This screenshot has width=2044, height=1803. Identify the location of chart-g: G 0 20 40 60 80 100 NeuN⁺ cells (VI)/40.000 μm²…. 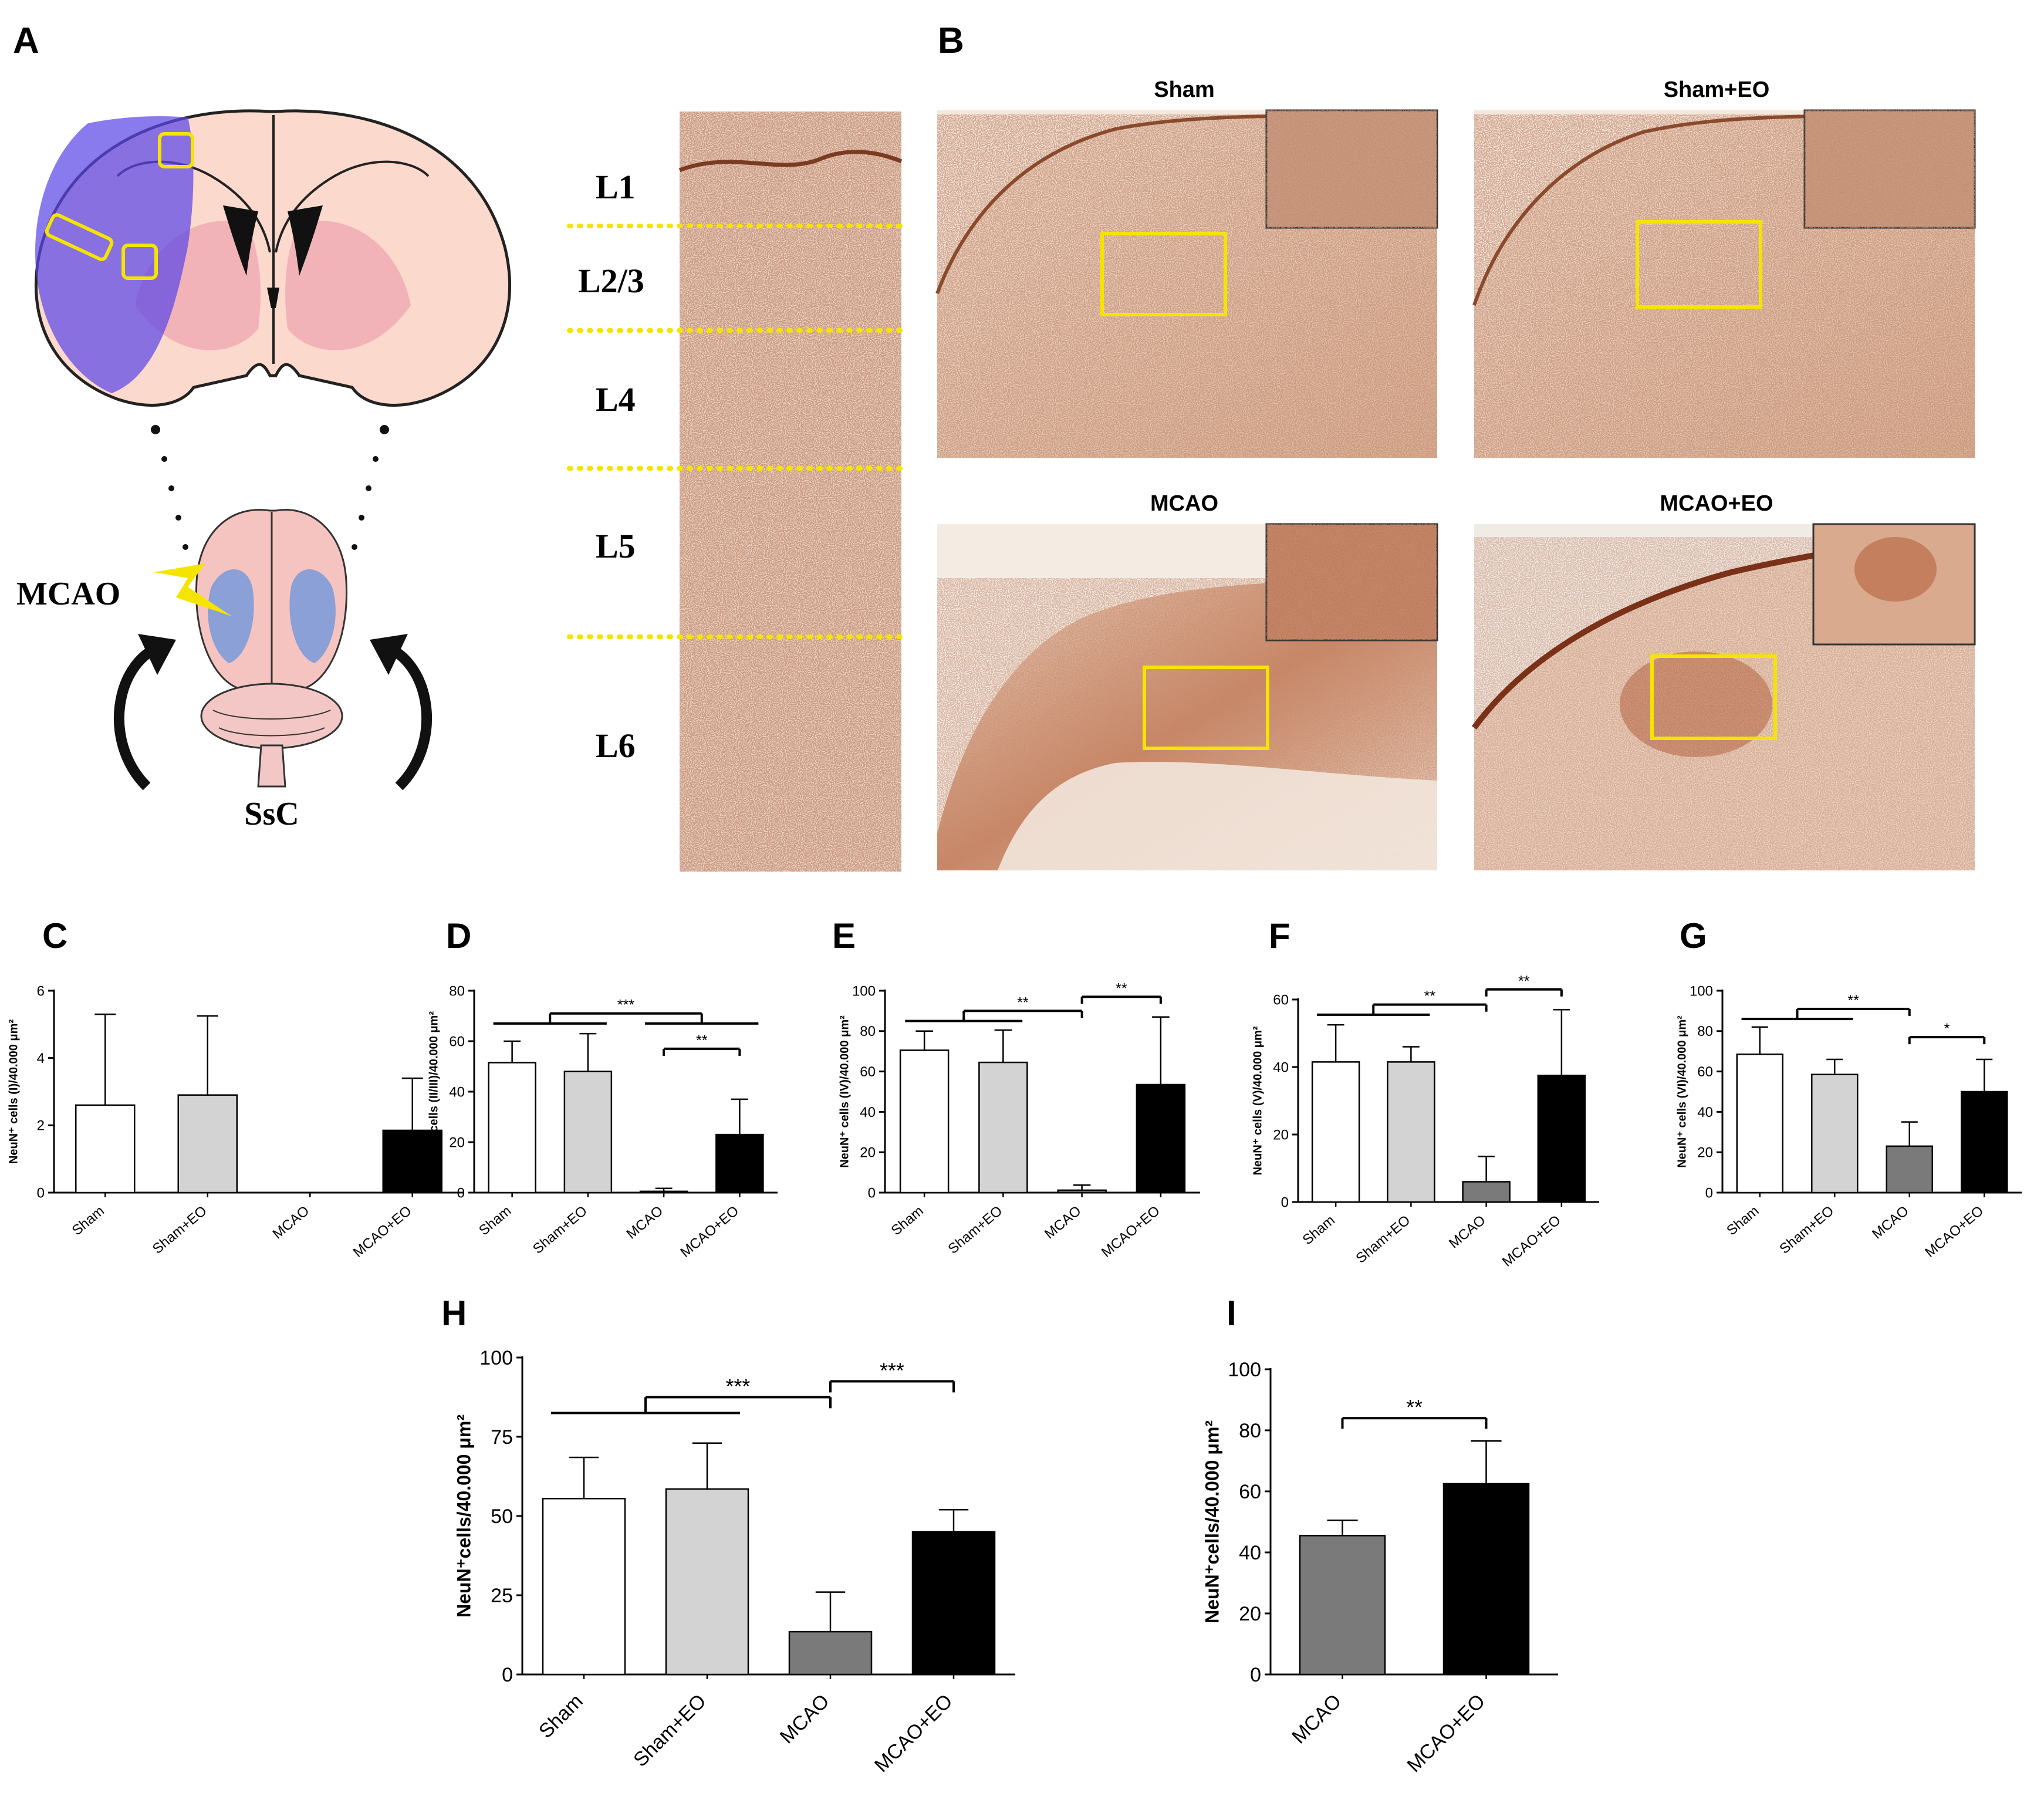
(1849, 1088).